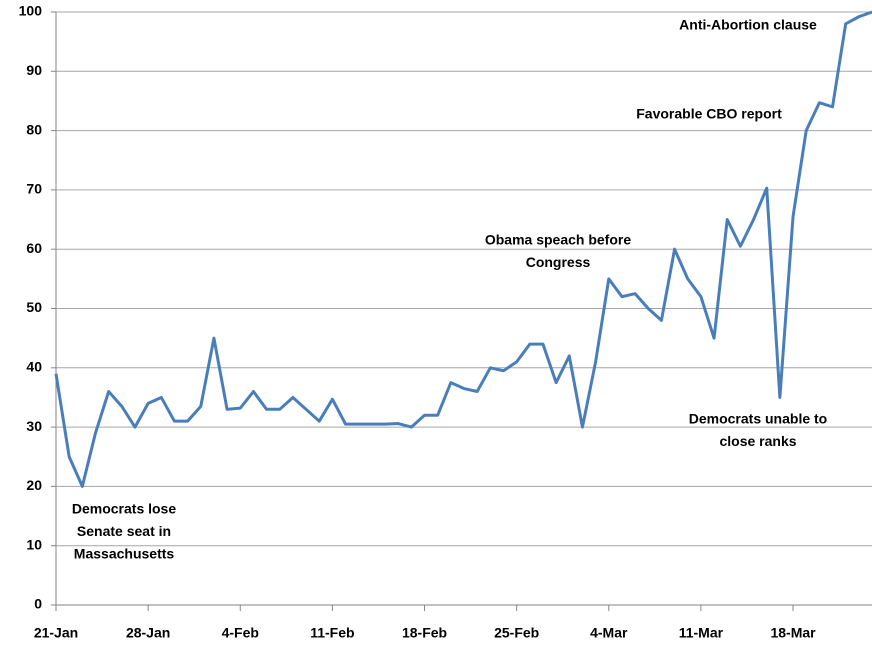 The width and height of the screenshot is (872, 648). I want to click on y-tick-label: 0, so click(38, 604).